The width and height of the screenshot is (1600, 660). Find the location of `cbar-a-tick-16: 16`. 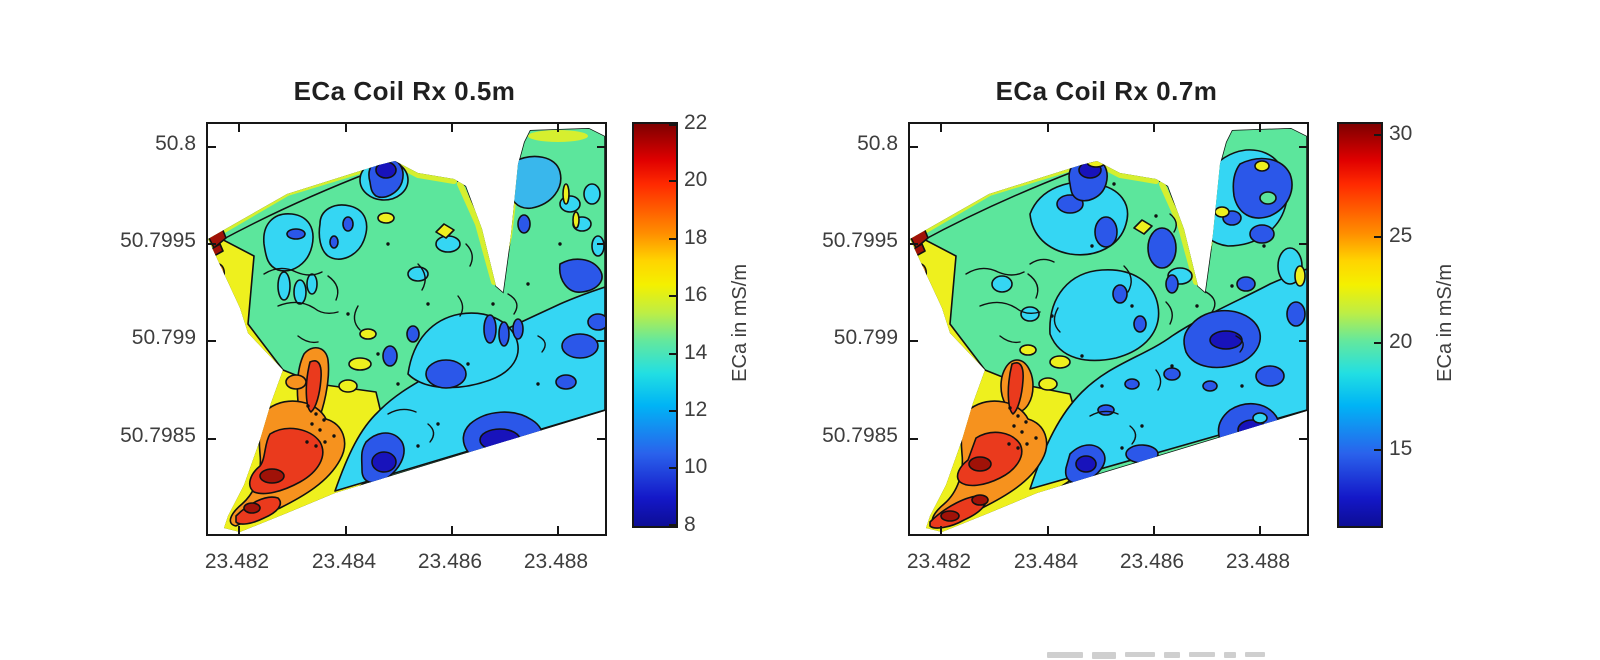

cbar-a-tick-16: 16 is located at coordinates (696, 294).